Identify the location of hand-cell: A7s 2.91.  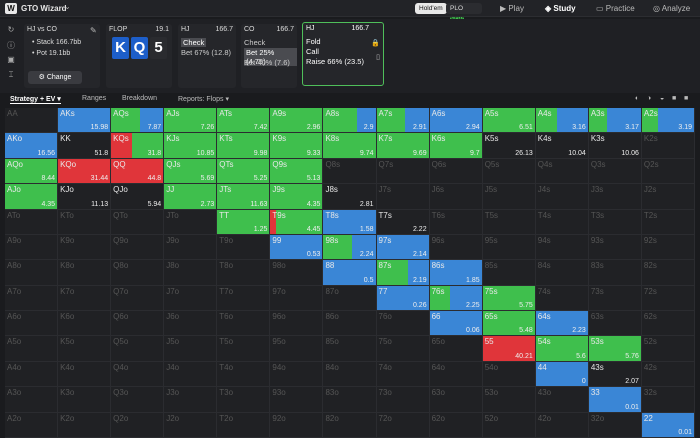
(403, 121).